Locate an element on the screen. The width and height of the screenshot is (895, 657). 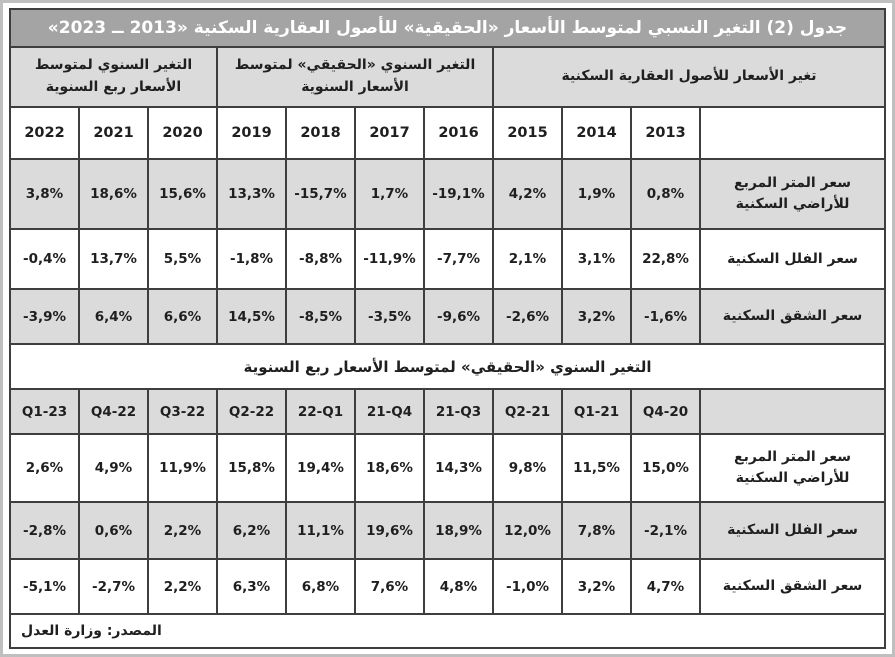
quarter-header-cell: 22-Q1 is located at coordinates (320, 411).